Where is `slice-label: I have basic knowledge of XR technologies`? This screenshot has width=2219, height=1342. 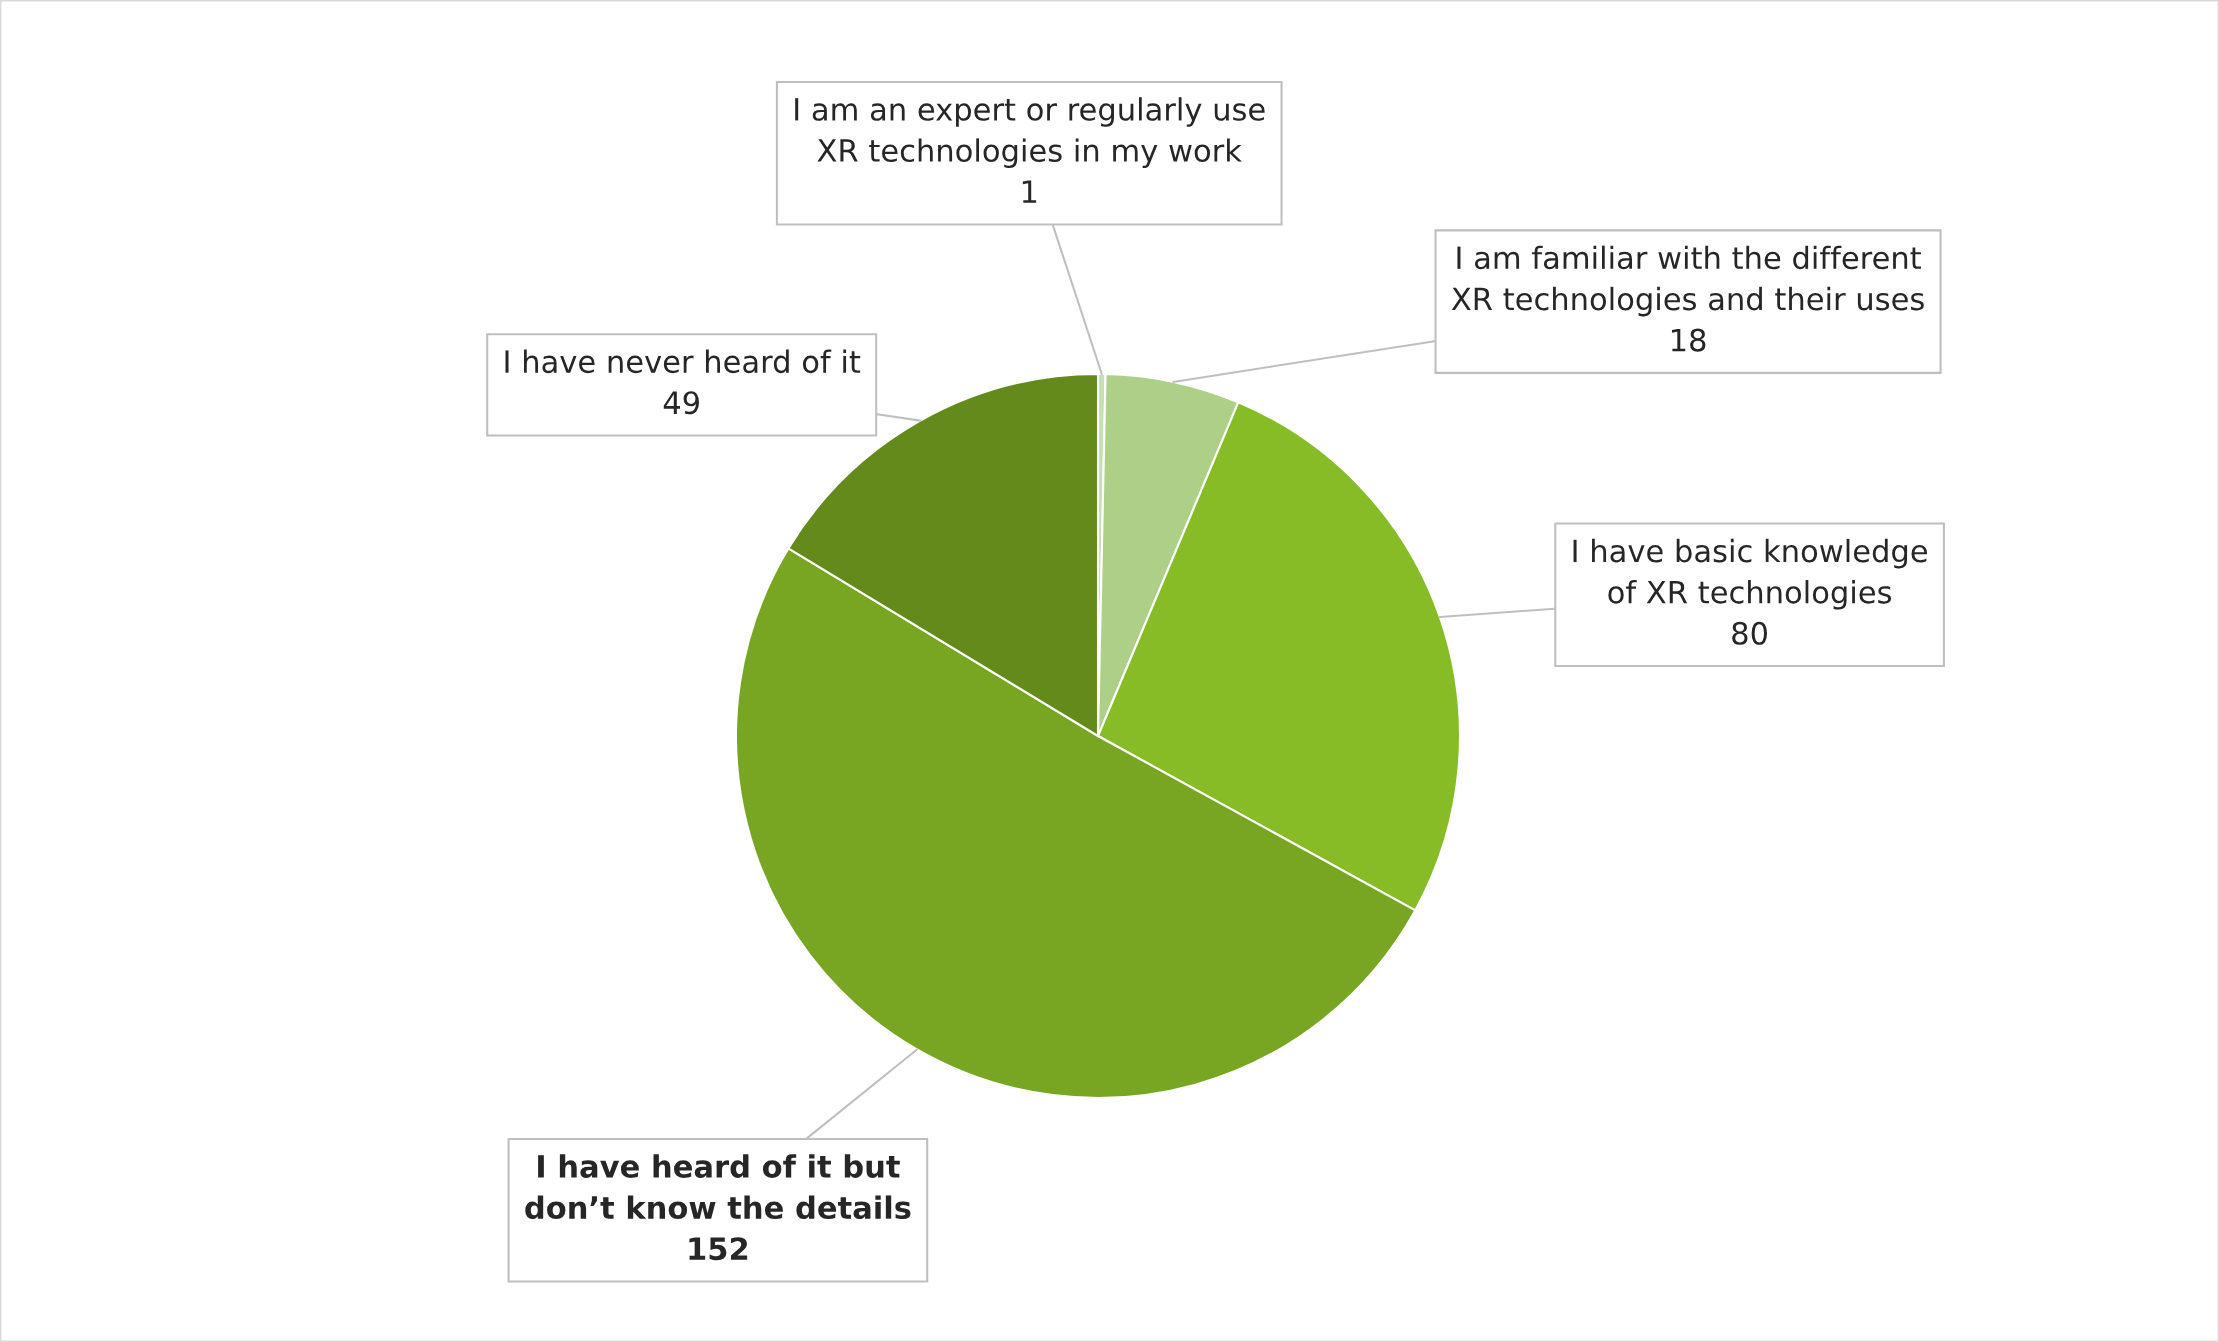
slice-label: I have basic knowledge of XR technologies is located at coordinates (1750, 574).